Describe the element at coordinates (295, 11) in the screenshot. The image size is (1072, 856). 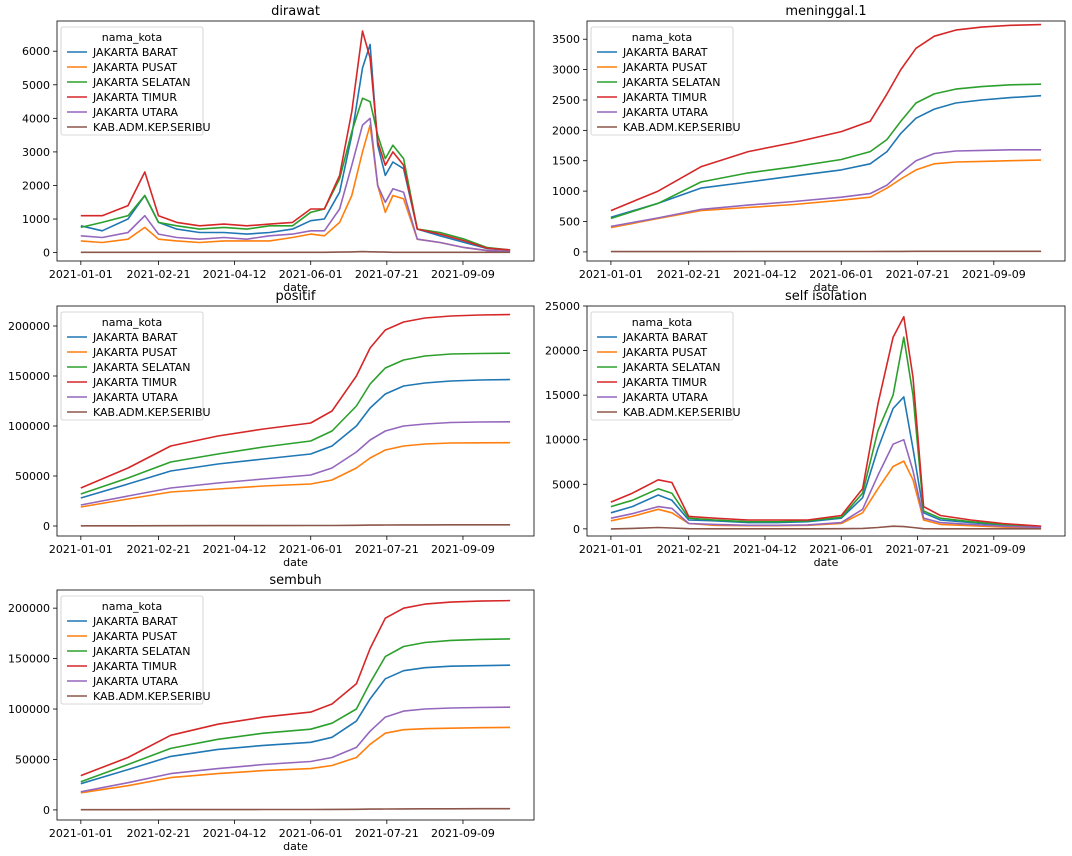
I see `subplot-title: dirawat` at that location.